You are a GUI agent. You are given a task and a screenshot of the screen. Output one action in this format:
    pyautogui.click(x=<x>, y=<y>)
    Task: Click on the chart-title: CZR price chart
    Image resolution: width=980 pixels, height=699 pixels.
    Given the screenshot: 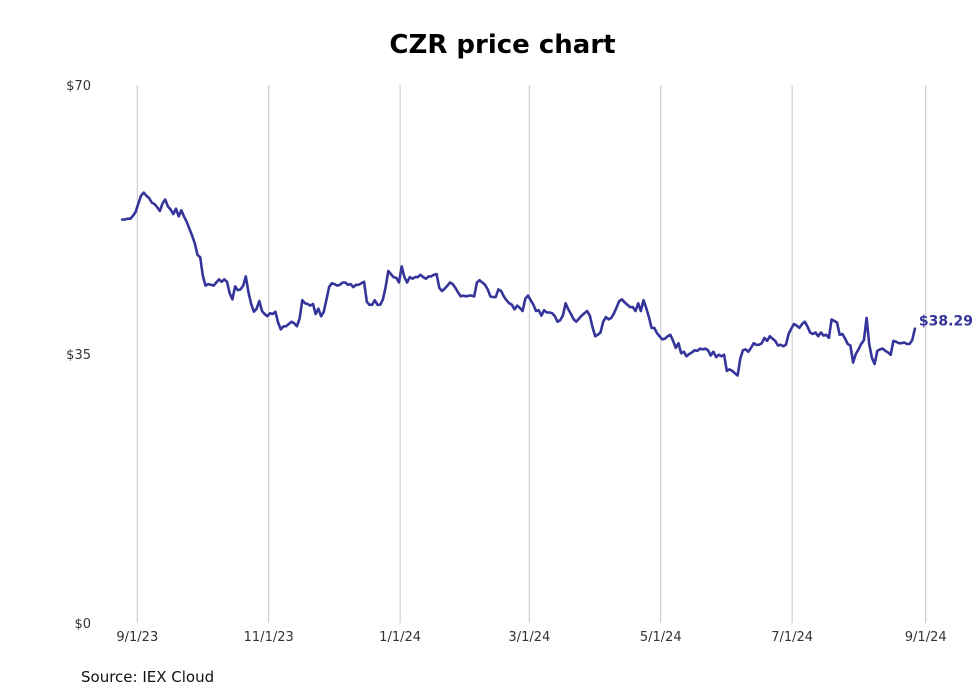 What is the action you would take?
    pyautogui.click(x=502, y=45)
    